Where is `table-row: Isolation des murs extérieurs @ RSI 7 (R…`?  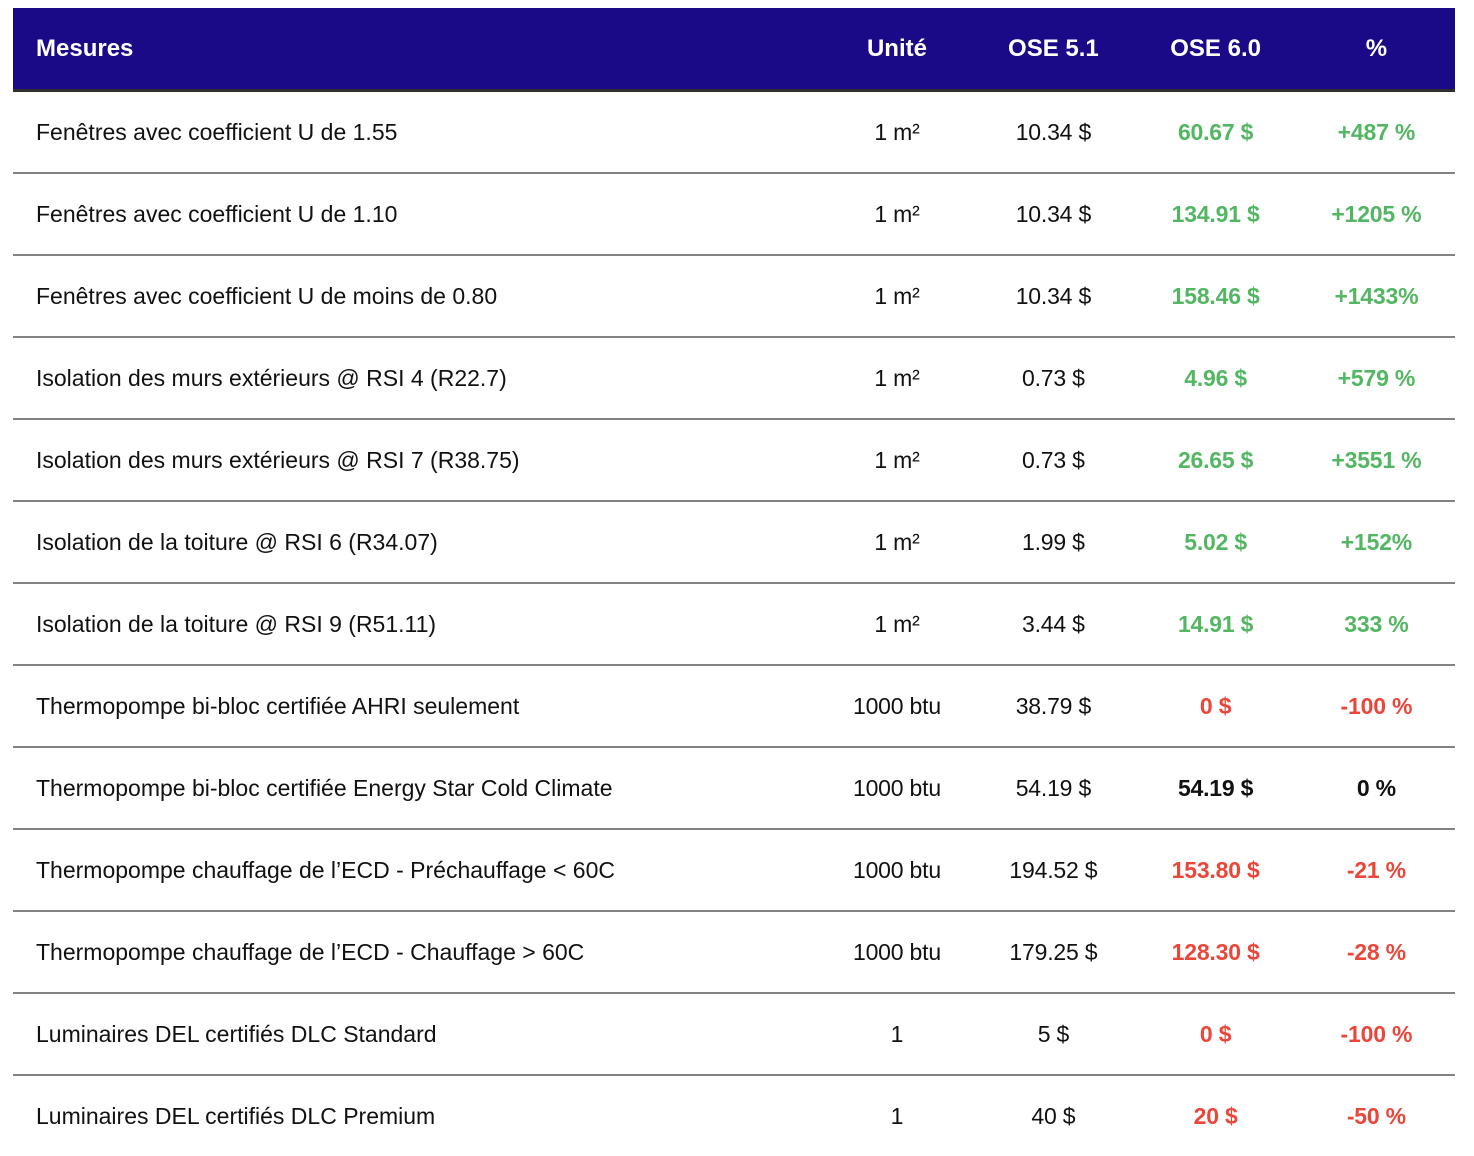
table-row: Isolation des murs extérieurs @ RSI 7 (R… is located at coordinates (734, 460).